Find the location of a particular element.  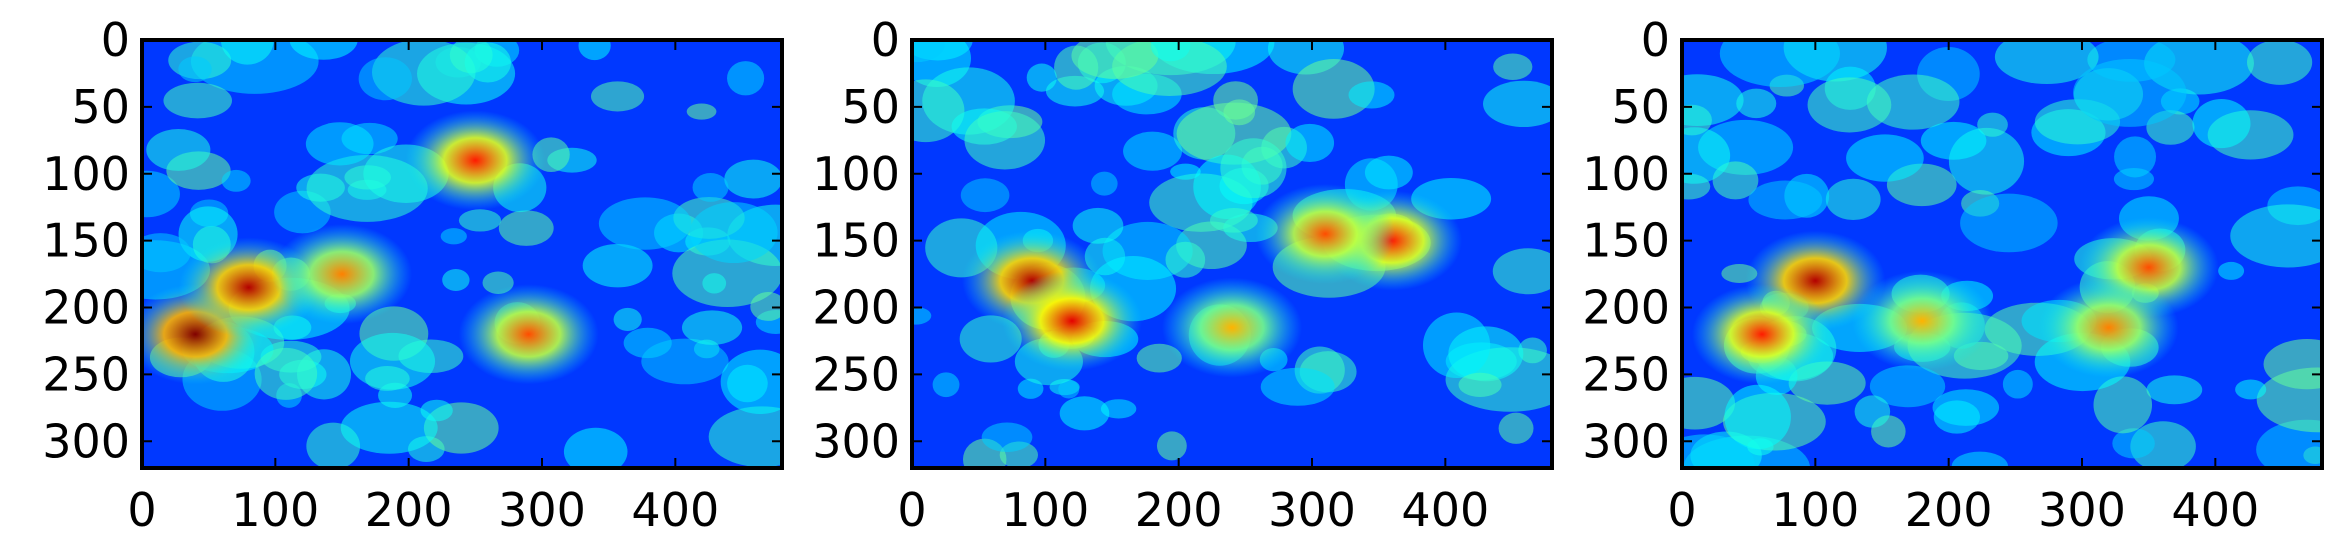

y-tick-label: 0 is located at coordinates (885, 40).